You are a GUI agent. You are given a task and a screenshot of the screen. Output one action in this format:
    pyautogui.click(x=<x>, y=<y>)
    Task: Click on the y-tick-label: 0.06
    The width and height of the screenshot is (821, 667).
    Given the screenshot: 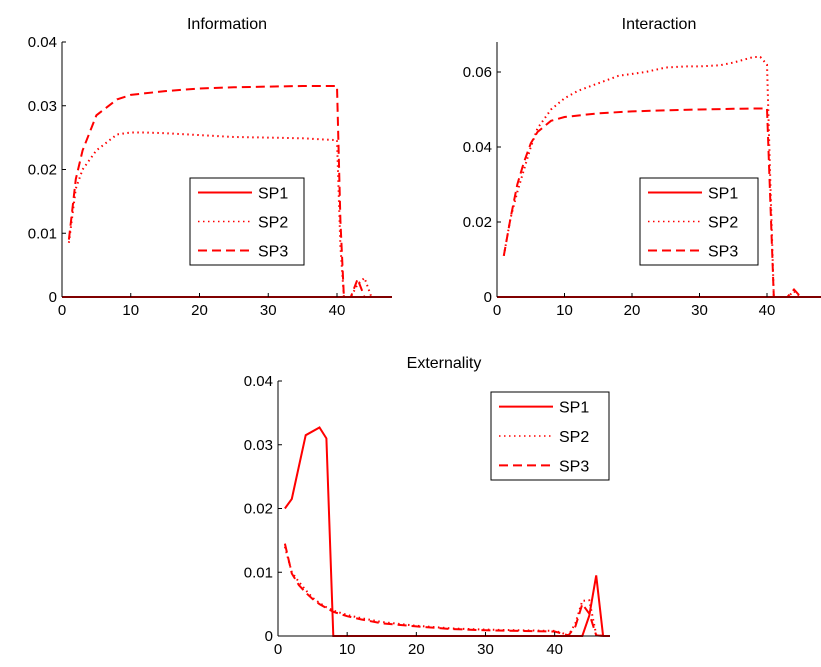 What is the action you would take?
    pyautogui.click(x=477, y=72)
    